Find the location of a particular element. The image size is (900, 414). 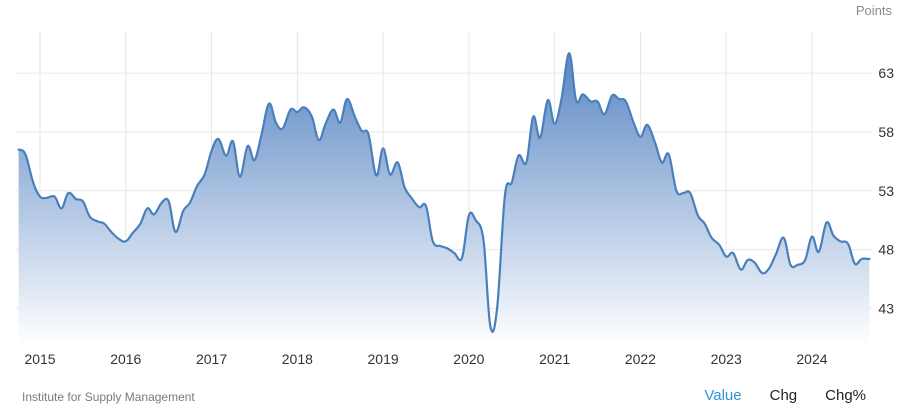

y-tick-label: 53 is located at coordinates (886, 191).